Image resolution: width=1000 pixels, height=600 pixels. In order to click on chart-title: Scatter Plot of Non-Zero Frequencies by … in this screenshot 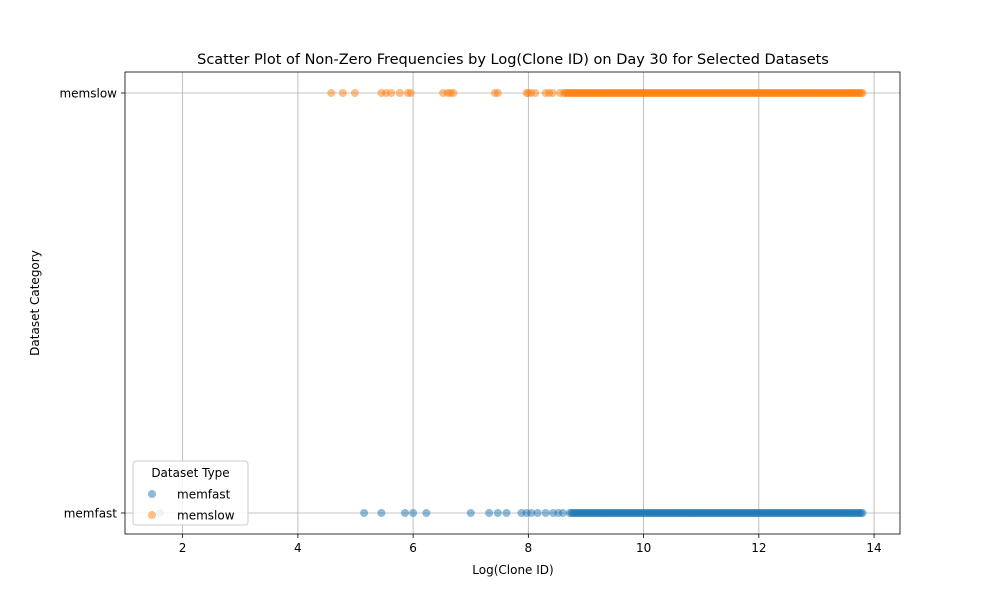, I will do `click(513, 60)`.